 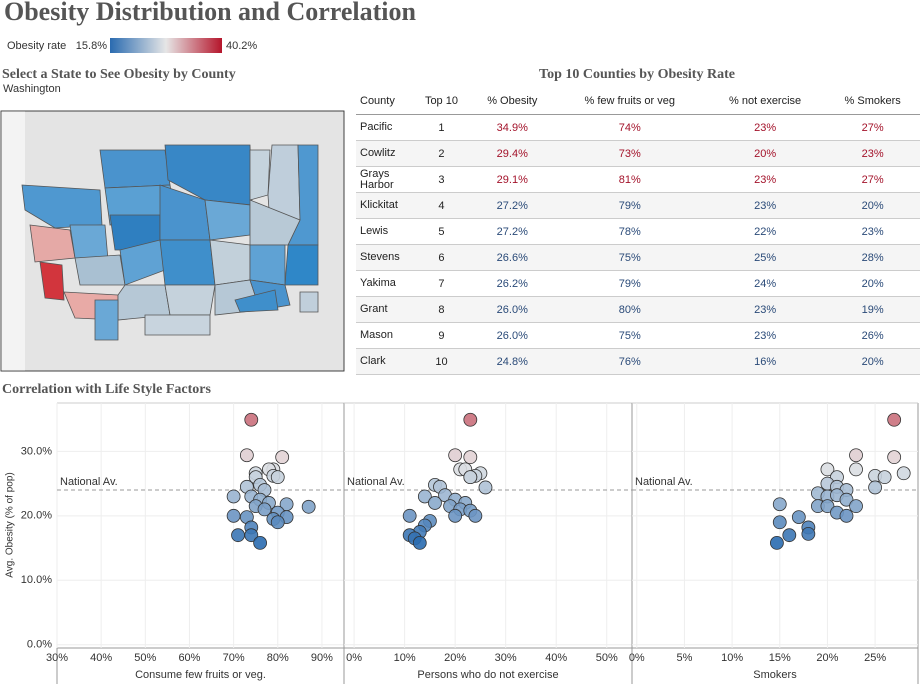 What do you see at coordinates (629, 127) in the screenshot?
I see `table-cell: 74%` at bounding box center [629, 127].